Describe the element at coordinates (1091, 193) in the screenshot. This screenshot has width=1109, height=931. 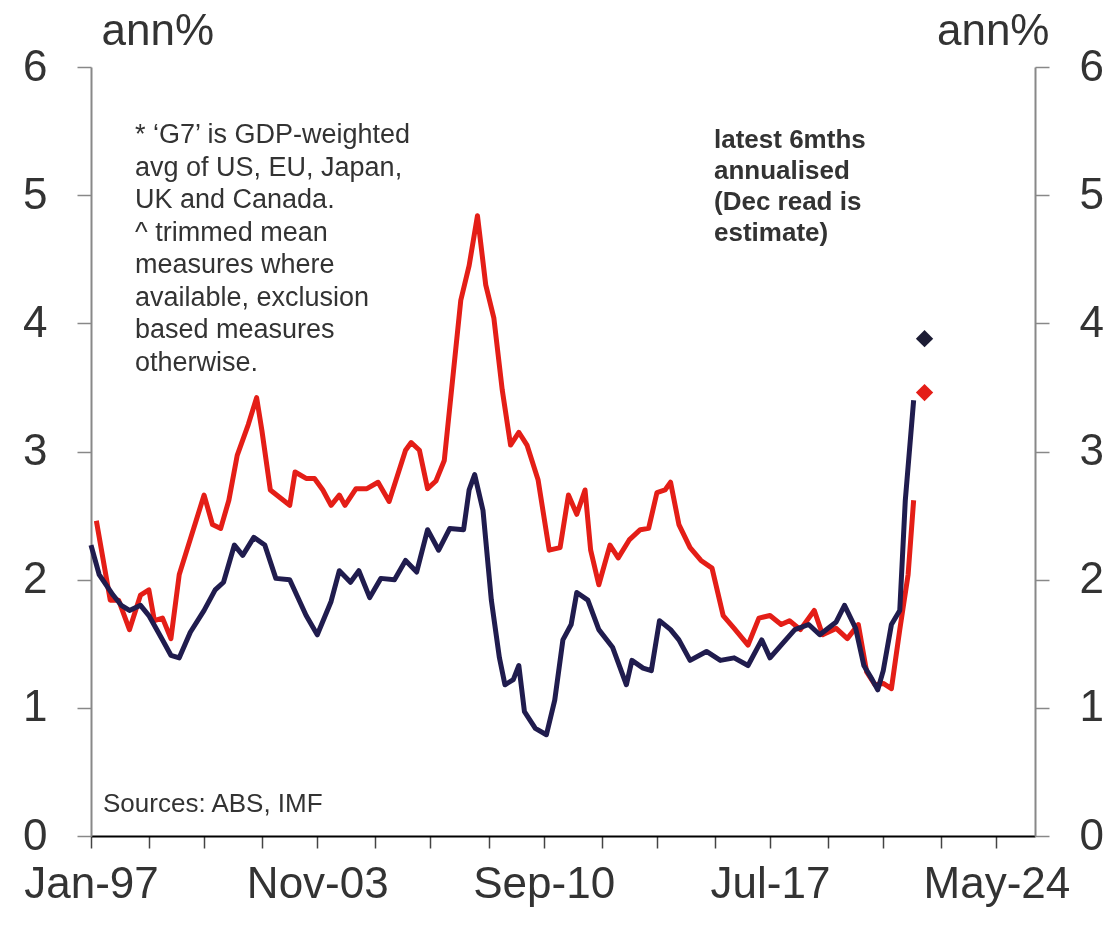
I see `y2-tick-label: 5` at that location.